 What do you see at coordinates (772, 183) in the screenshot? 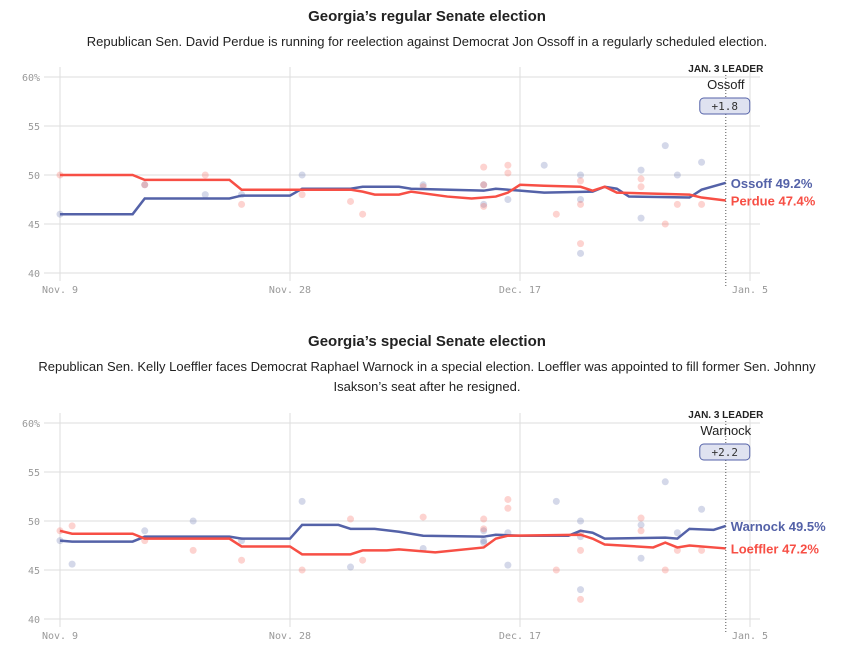
I see `end-label-ossoff: Ossoff 49.2%` at bounding box center [772, 183].